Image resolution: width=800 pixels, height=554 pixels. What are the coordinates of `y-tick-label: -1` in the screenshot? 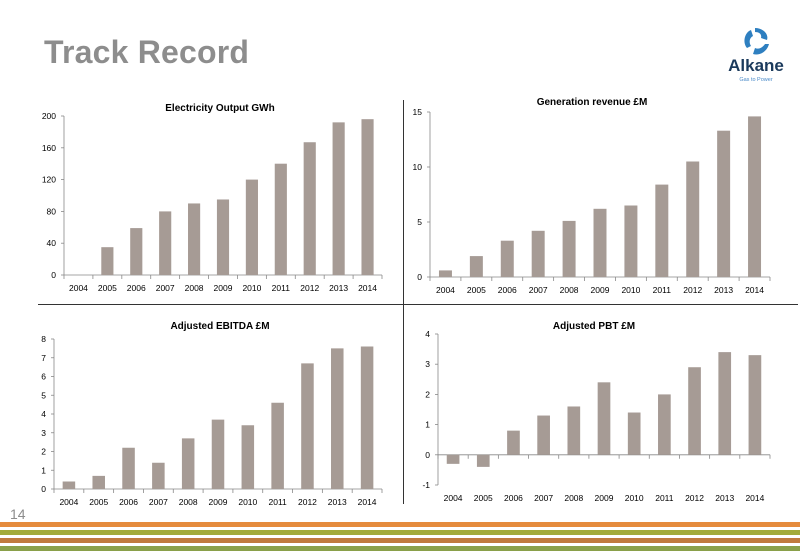 It's located at (426, 485).